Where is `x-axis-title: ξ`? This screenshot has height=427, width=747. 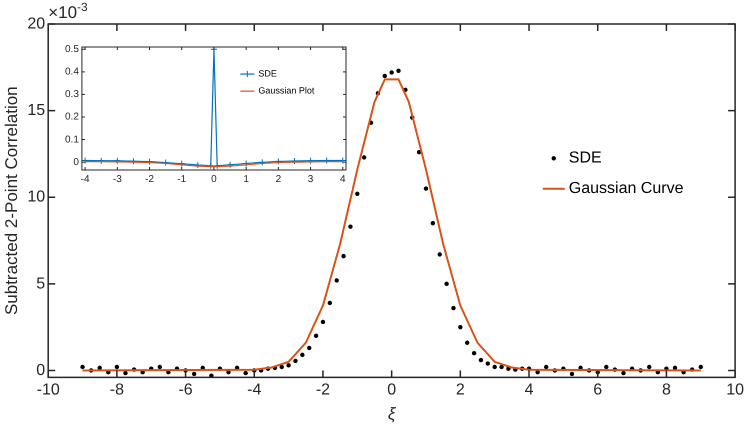 x-axis-title: ξ is located at coordinates (392, 414).